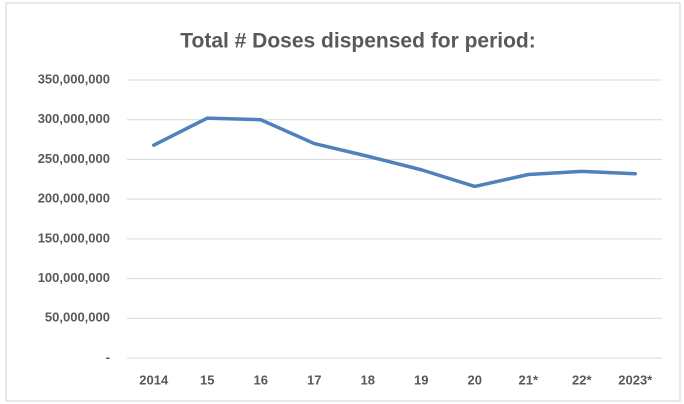  I want to click on x-tick-label: 18, so click(368, 379).